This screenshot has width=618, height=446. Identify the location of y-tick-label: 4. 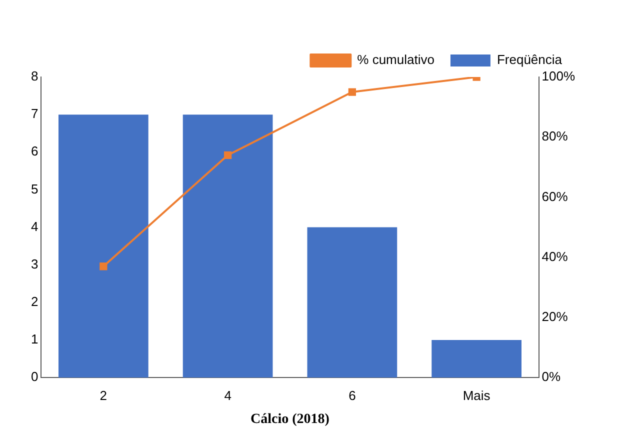
(34, 226).